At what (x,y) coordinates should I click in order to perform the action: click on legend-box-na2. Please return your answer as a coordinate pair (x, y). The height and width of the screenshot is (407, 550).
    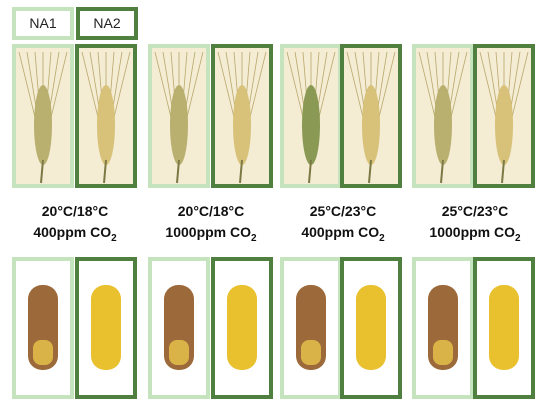
    Looking at the image, I should click on (107, 23).